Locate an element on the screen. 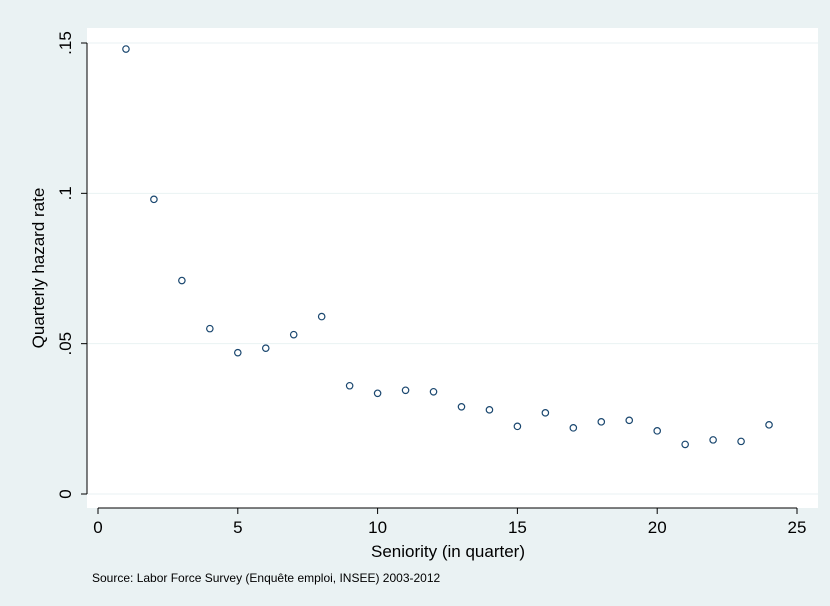 This screenshot has width=830, height=606. x-tick-label-3: 15 is located at coordinates (517, 527).